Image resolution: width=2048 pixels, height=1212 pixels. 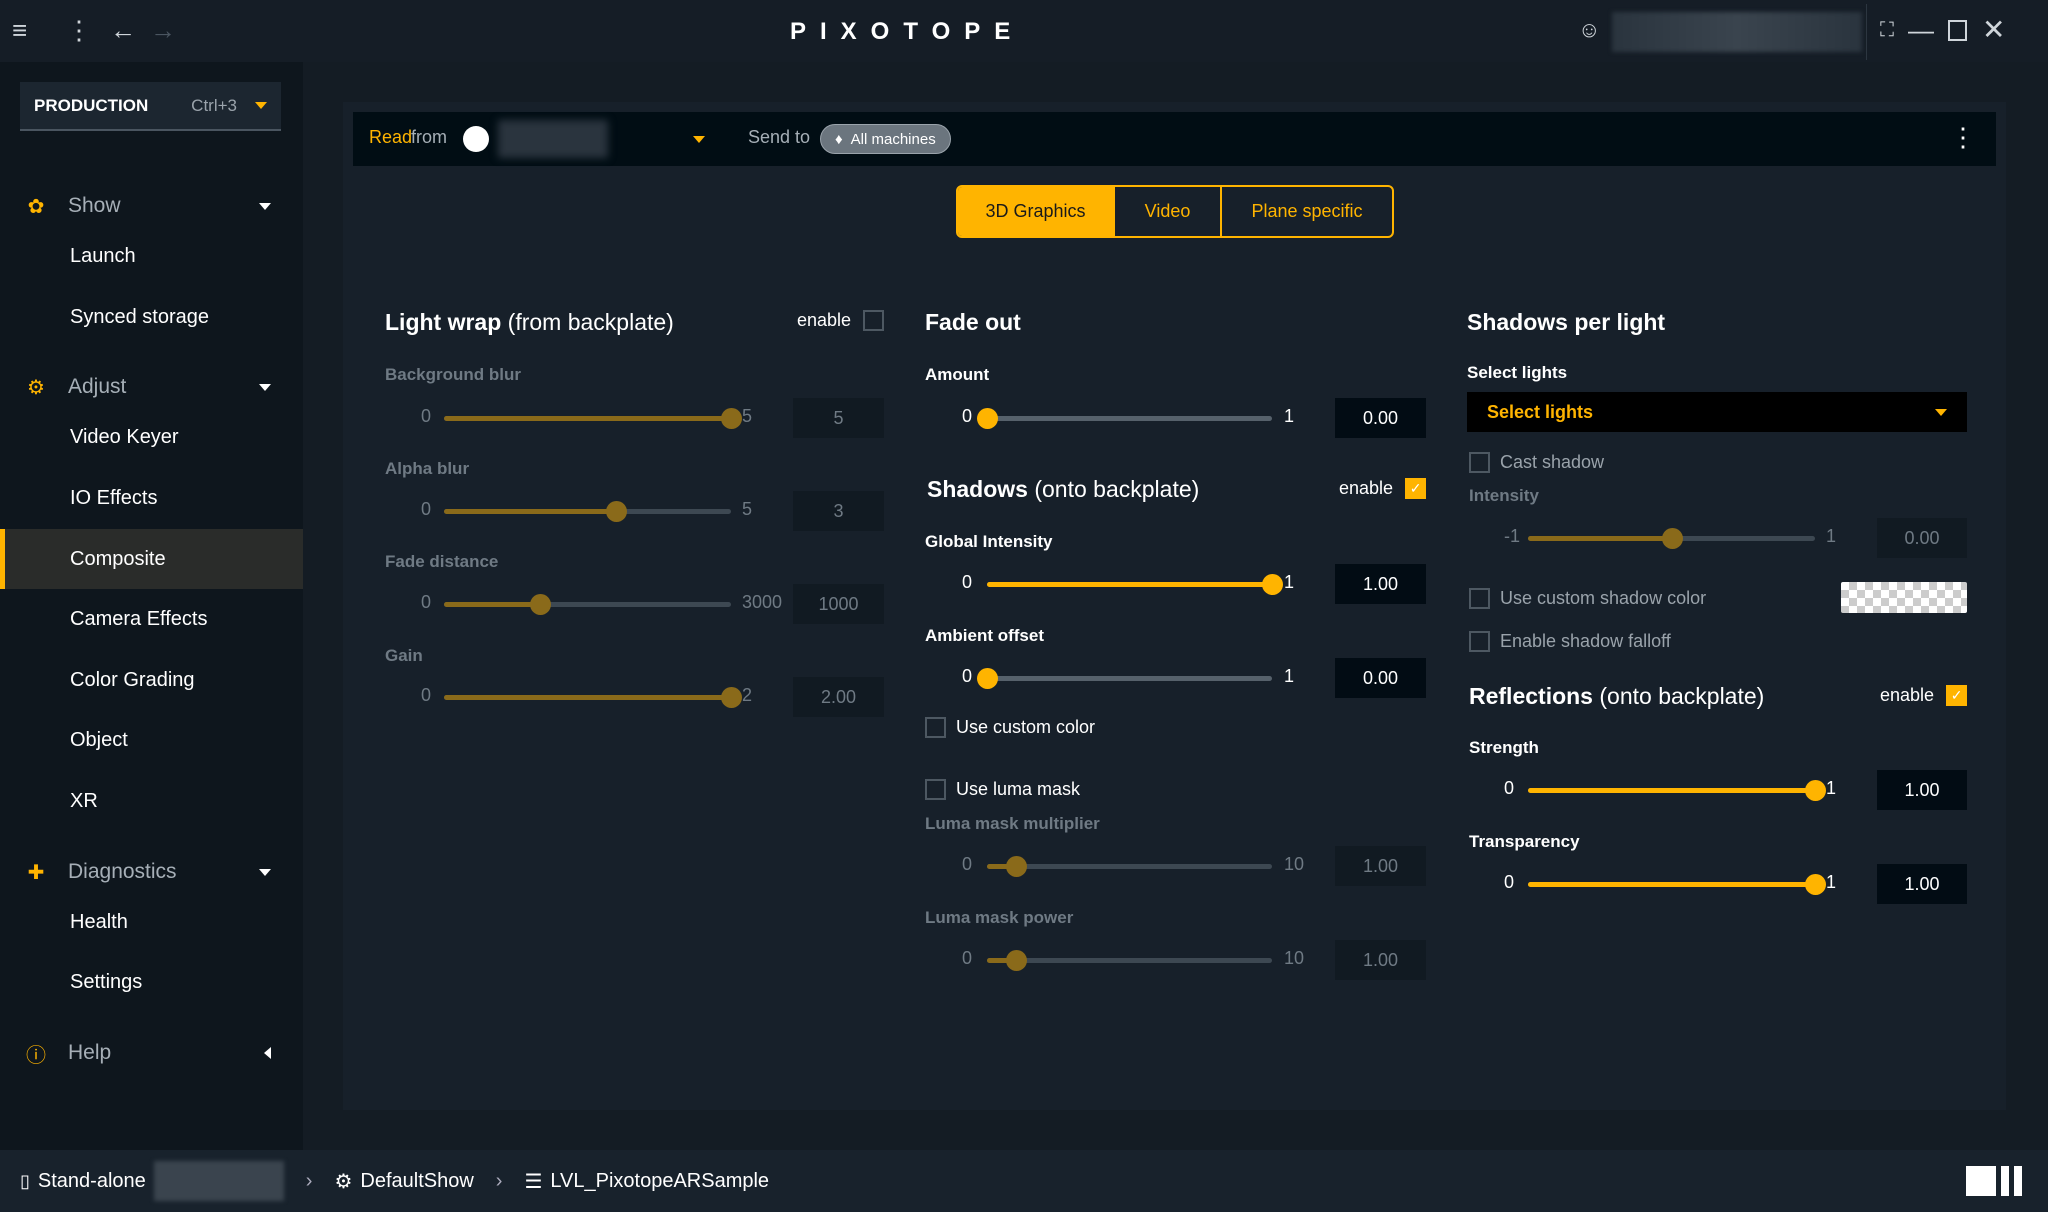 I want to click on source-dropdown-chevron-icon, so click(x=699, y=139).